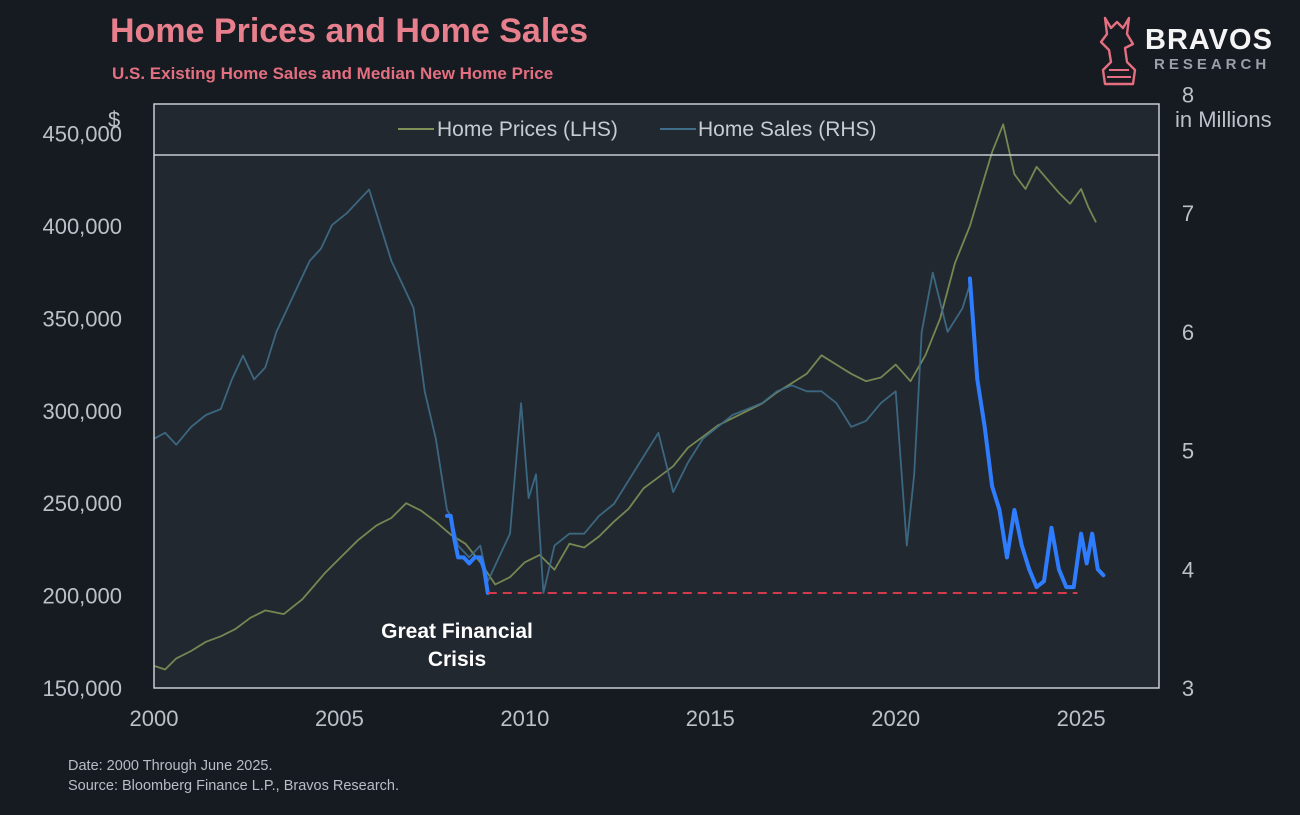 This screenshot has height=815, width=1300. Describe the element at coordinates (1209, 40) in the screenshot. I see `logo-name: BRAVOS` at that location.